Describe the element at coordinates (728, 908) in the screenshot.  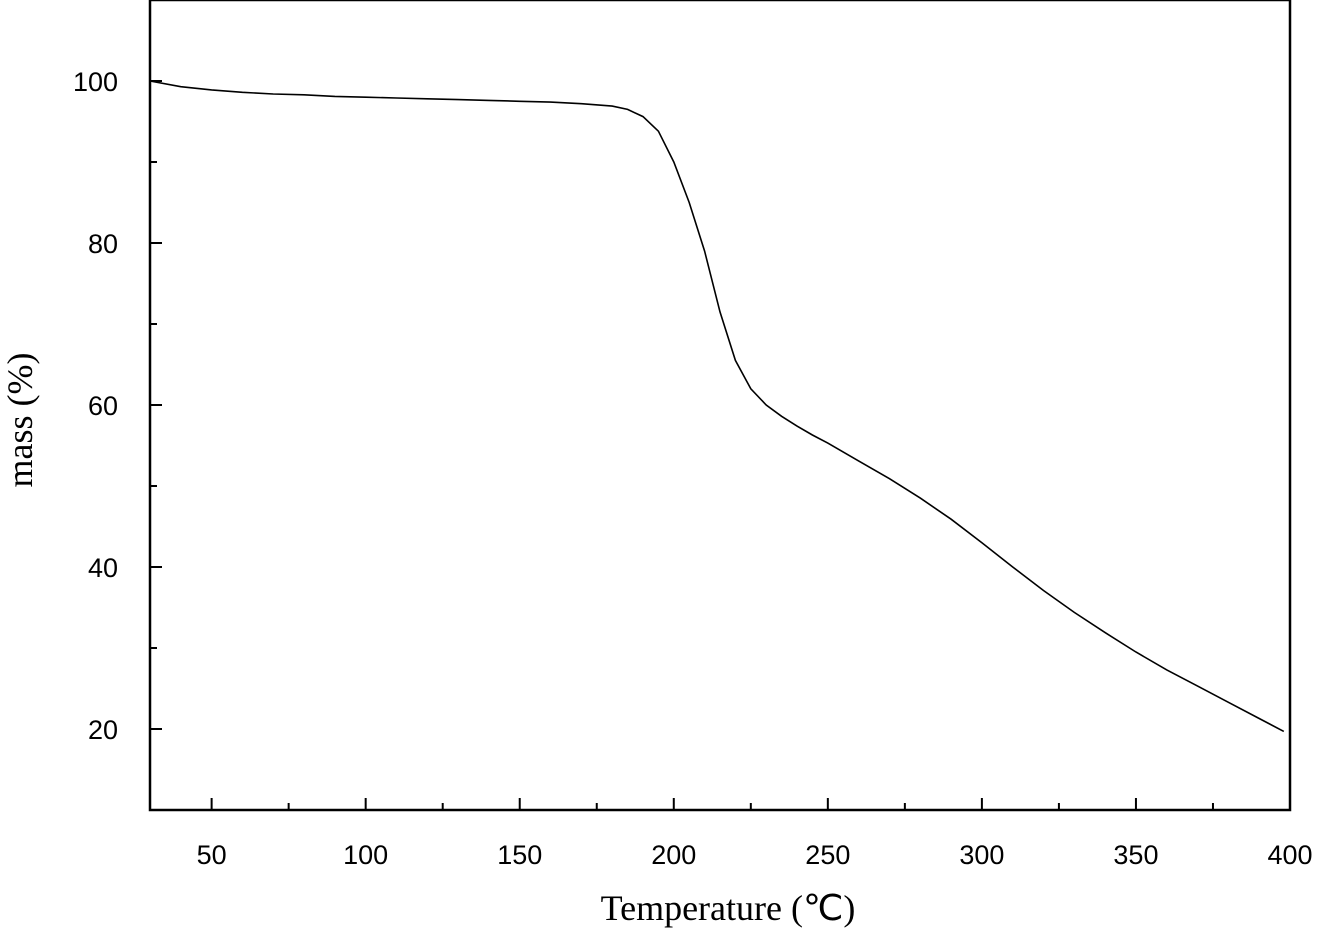
I see `x-axis-title: Temperature (℃)` at that location.